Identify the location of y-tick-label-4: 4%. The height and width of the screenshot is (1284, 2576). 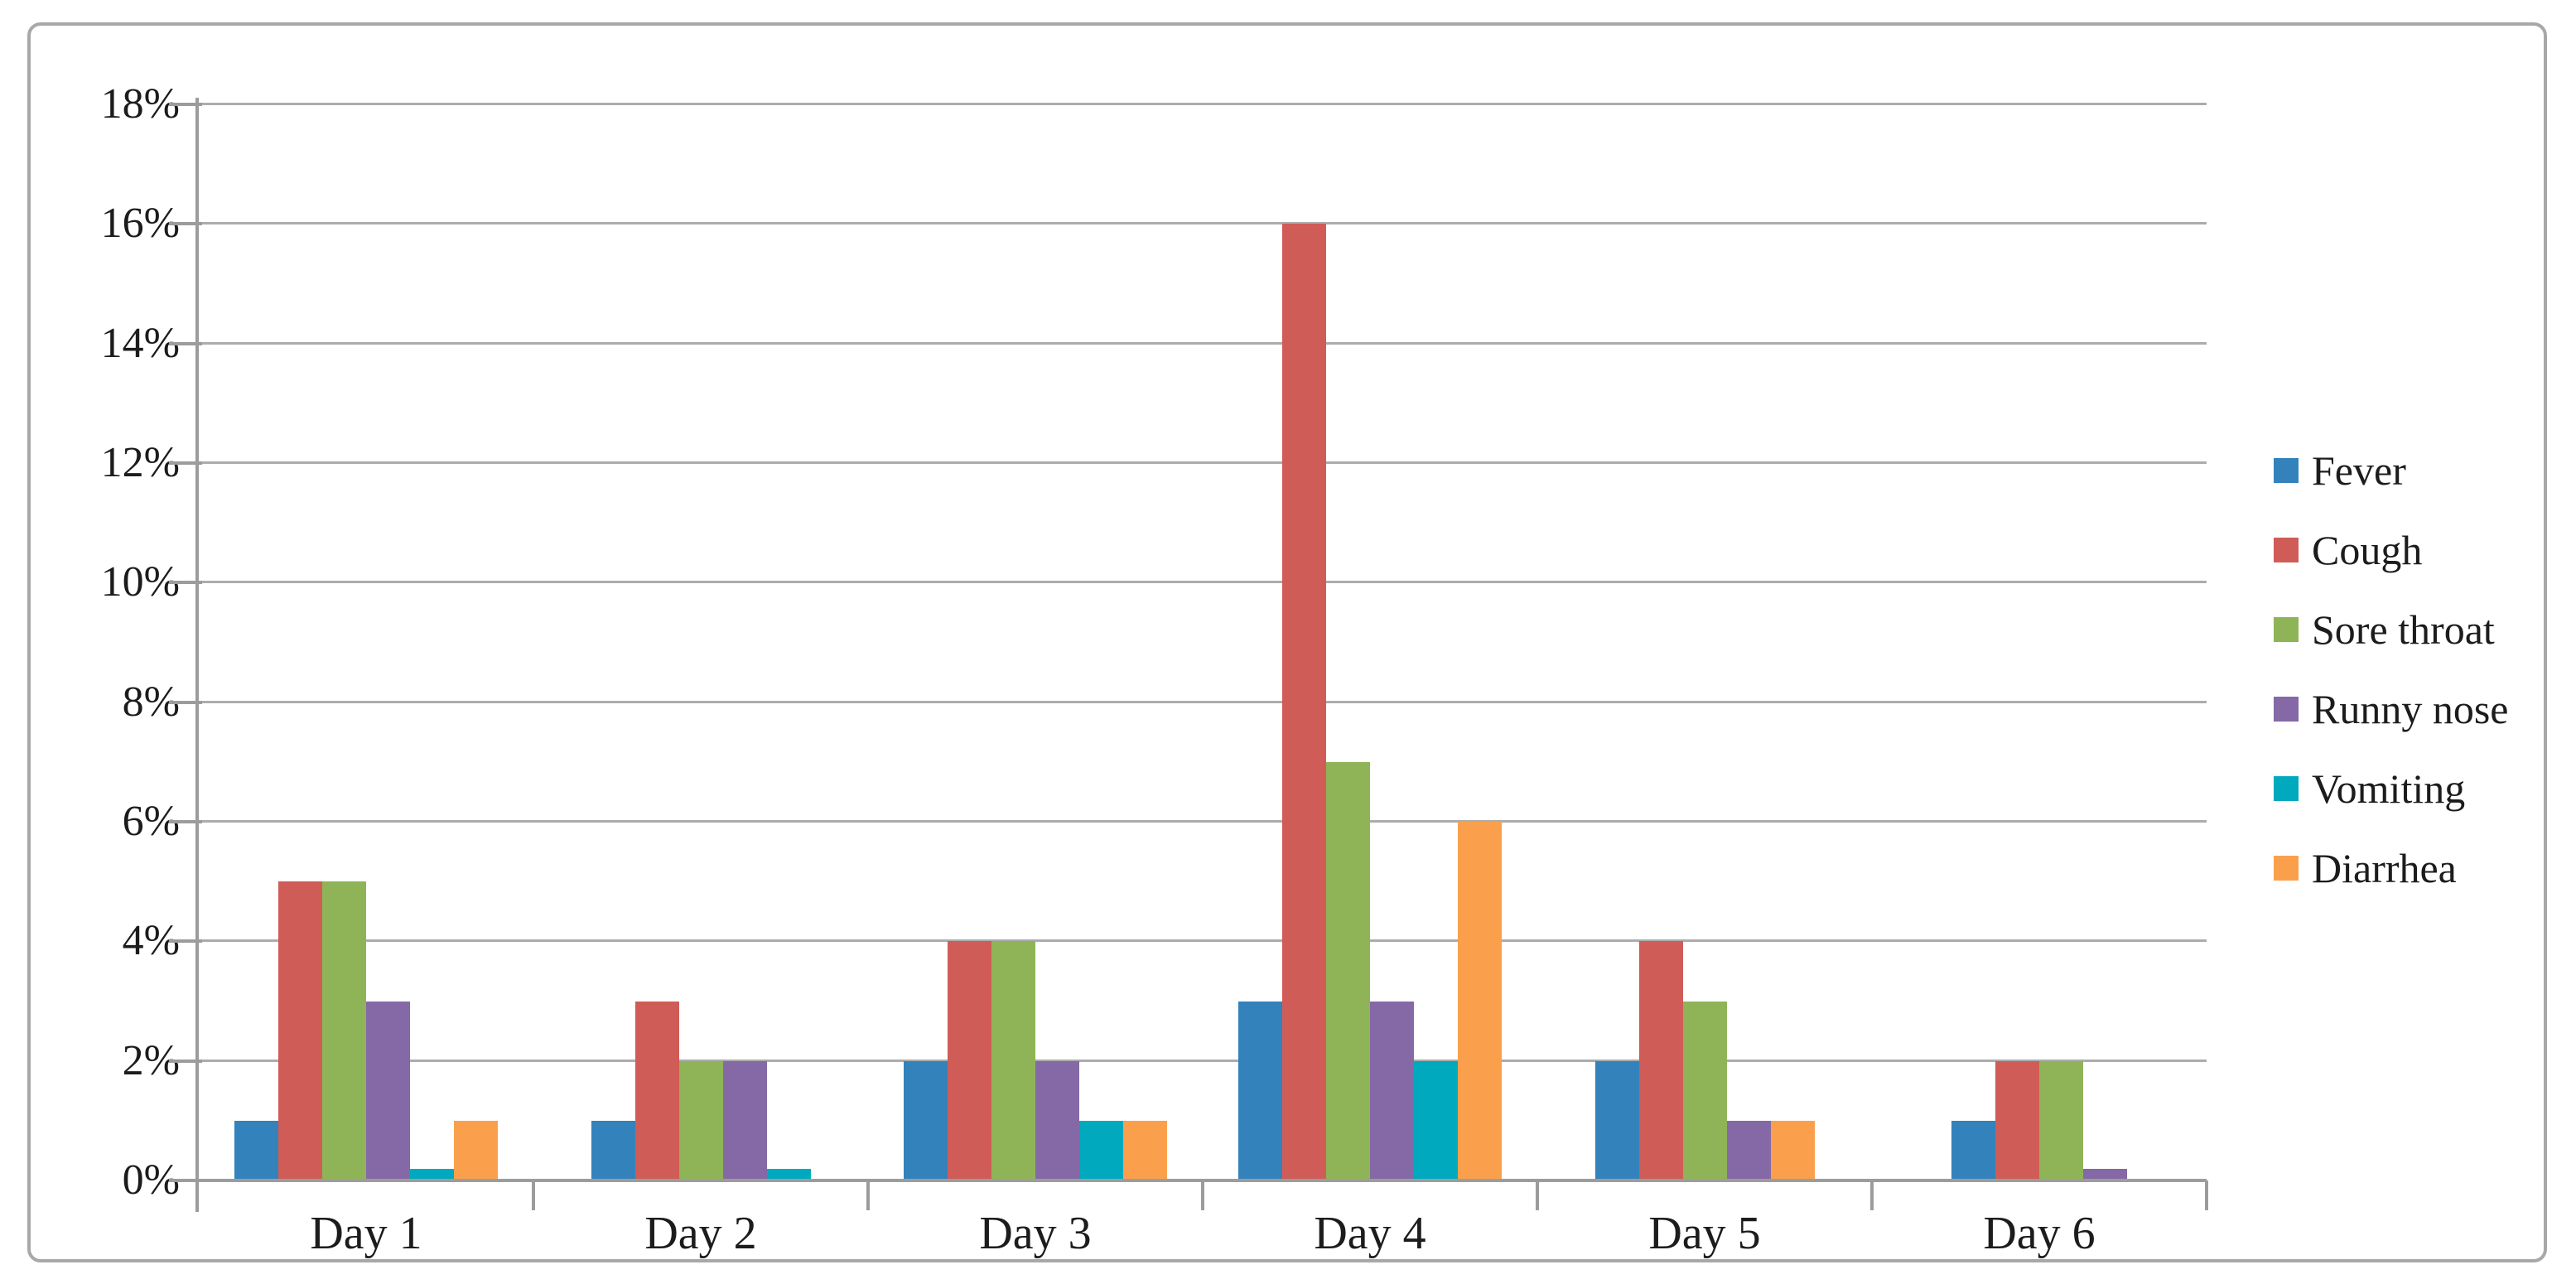
(151, 941).